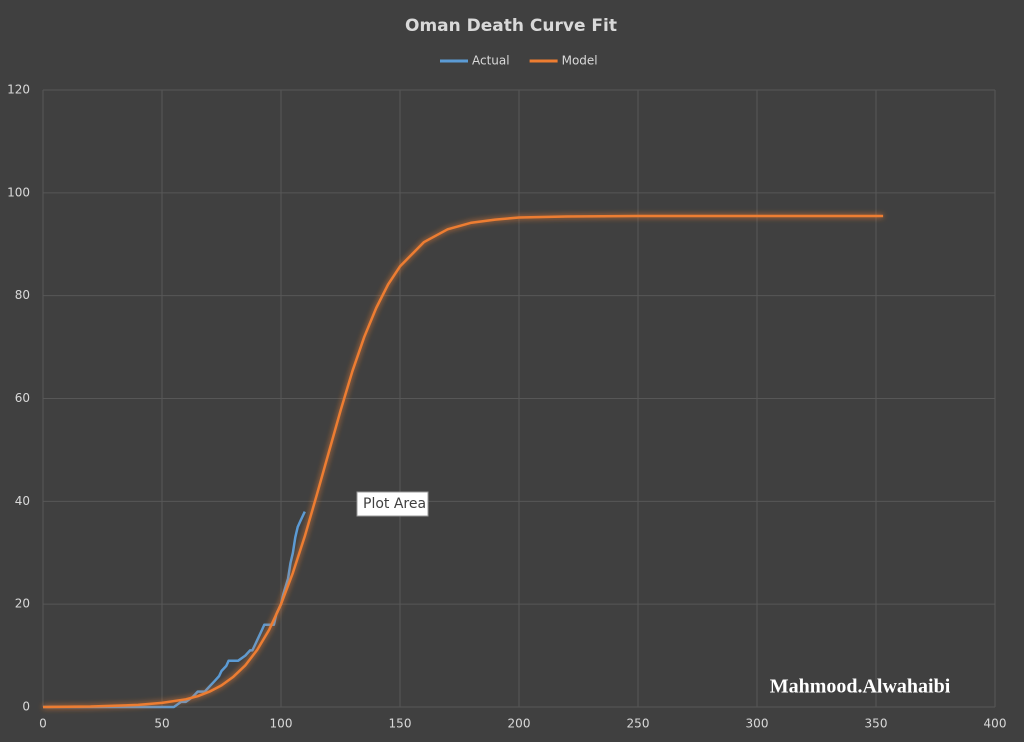 The height and width of the screenshot is (742, 1024). Describe the element at coordinates (876, 724) in the screenshot. I see `x-tick-label: 350` at that location.